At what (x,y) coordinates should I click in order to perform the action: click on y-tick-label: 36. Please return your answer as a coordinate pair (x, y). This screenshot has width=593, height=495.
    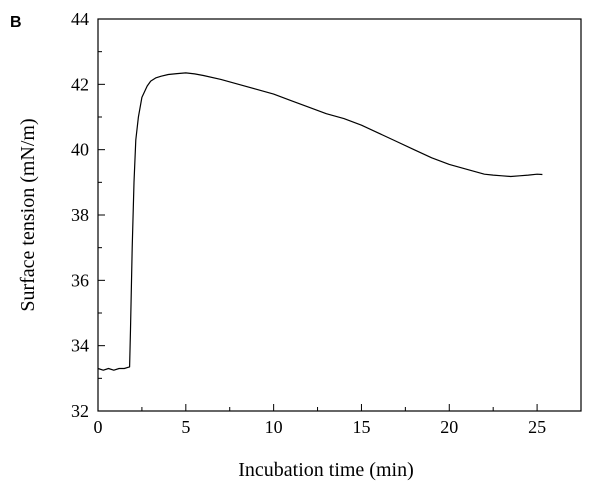
    Looking at the image, I should click on (80, 280).